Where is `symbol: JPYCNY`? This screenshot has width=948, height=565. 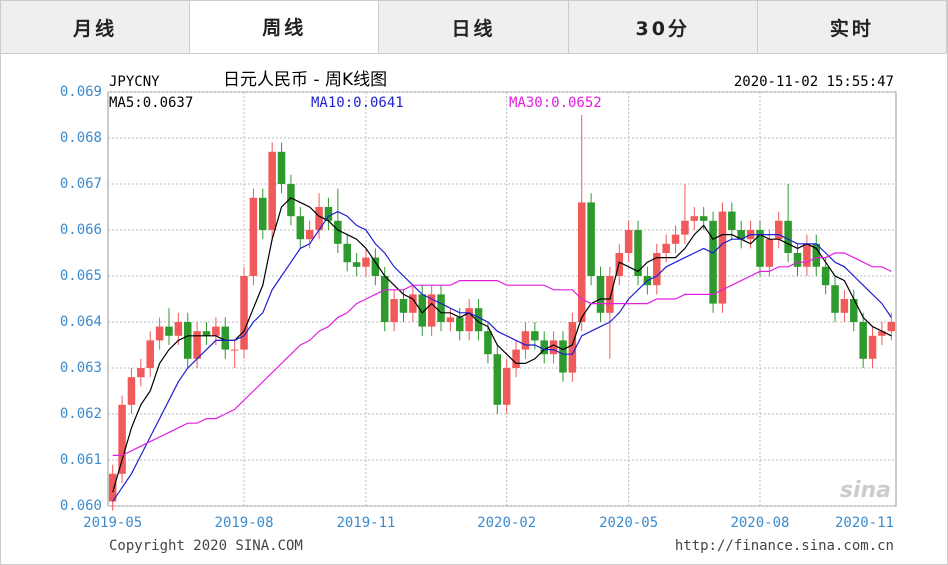 symbol: JPYCNY is located at coordinates (134, 82).